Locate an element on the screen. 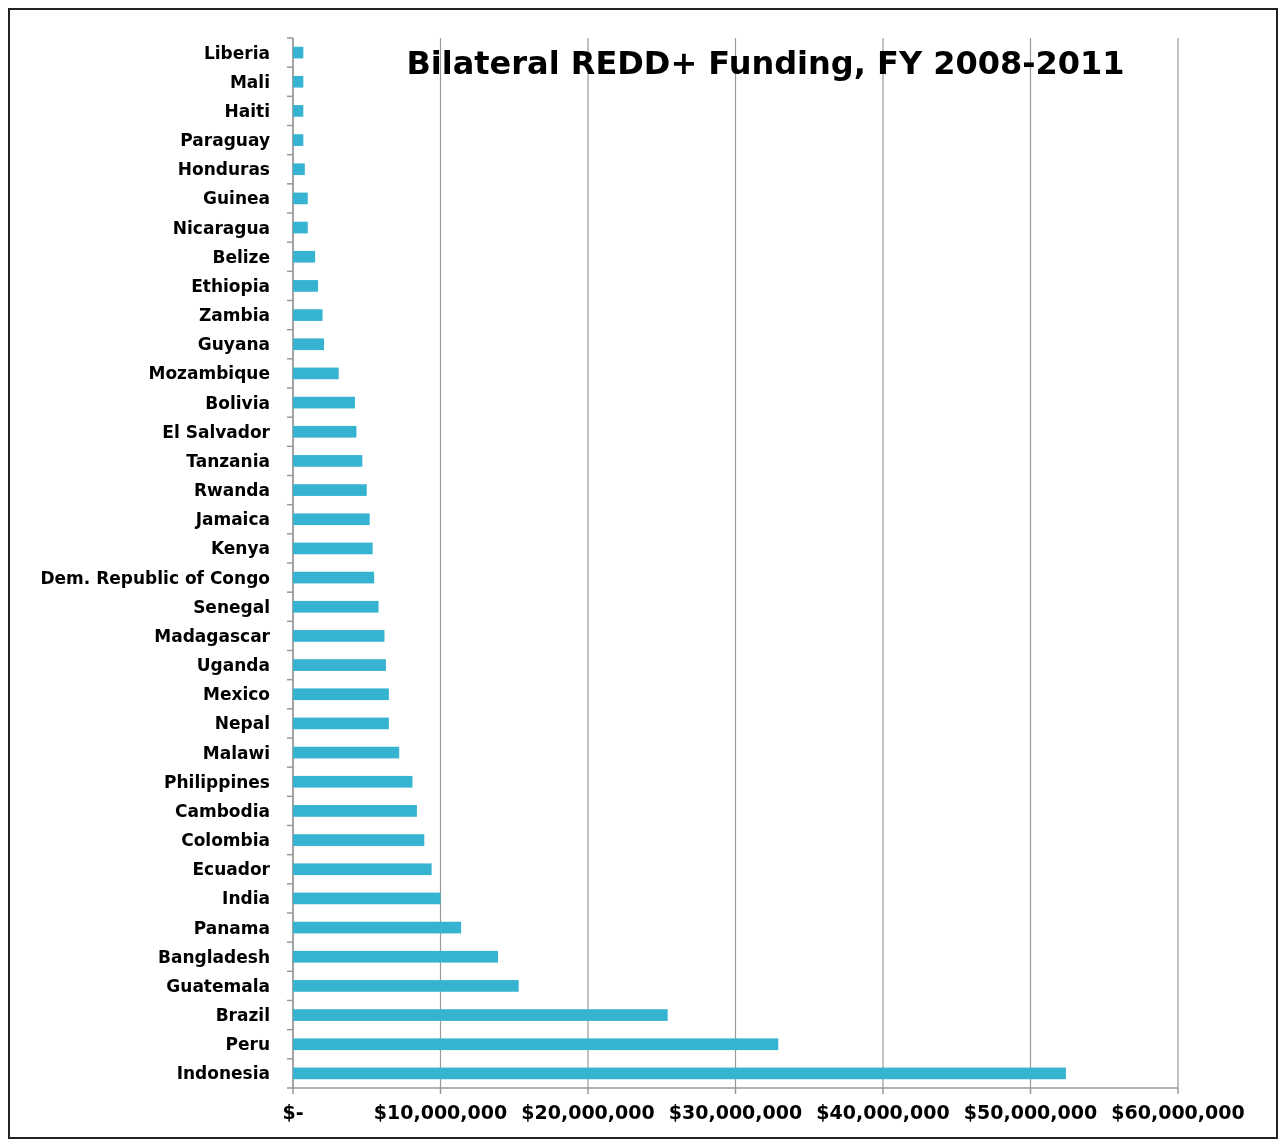 Image resolution: width=1278 pixels, height=1139 pixels. chart-title: Bilateral REDD+ Funding, FY 2008-2011 is located at coordinates (765, 63).